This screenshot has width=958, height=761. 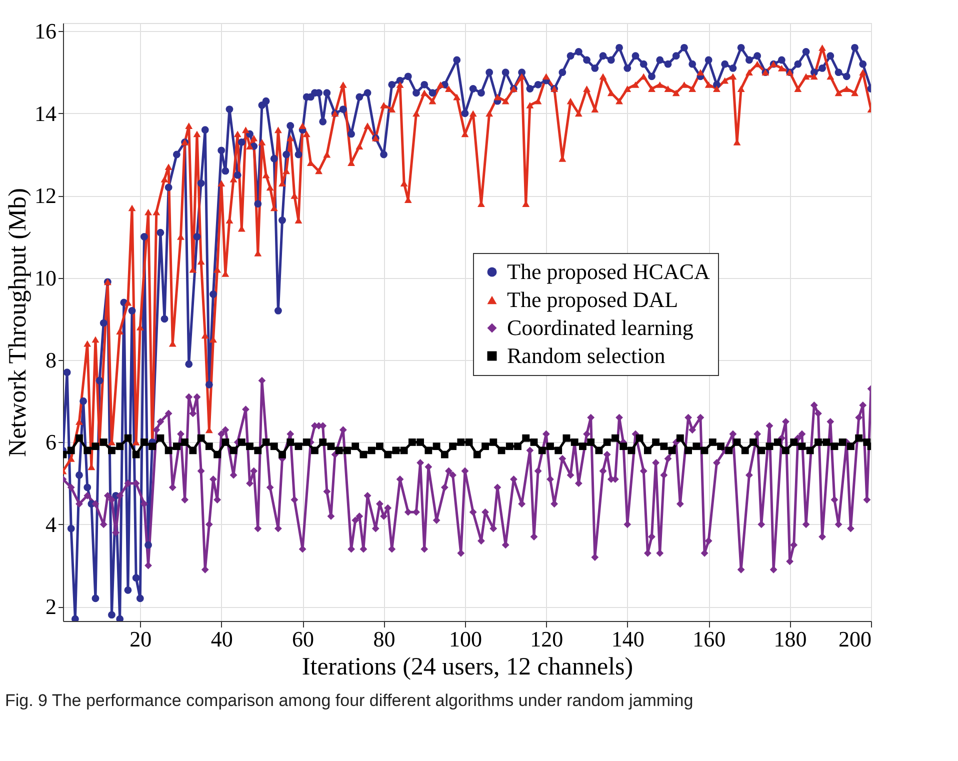 What do you see at coordinates (303, 639) in the screenshot?
I see `x-tick-label: 60` at bounding box center [303, 639].